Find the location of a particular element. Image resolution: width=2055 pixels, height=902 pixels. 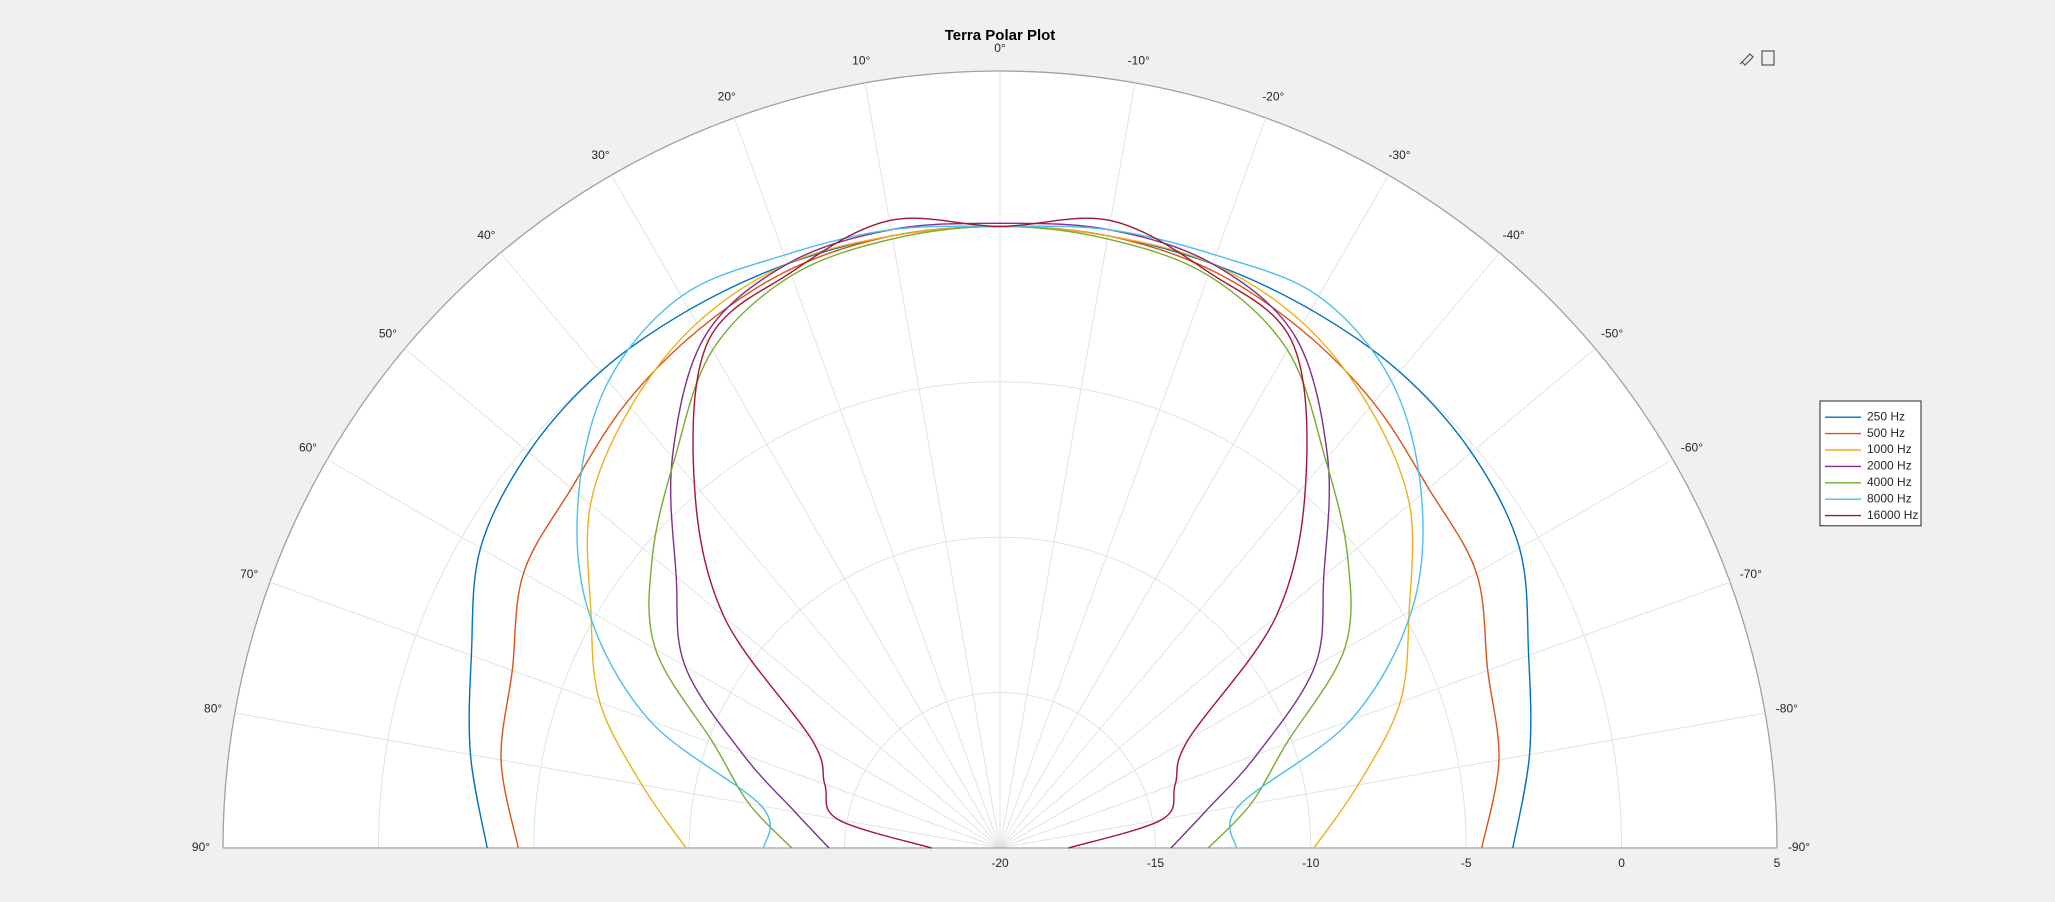

theta-tick-label: 20° is located at coordinates (727, 96).